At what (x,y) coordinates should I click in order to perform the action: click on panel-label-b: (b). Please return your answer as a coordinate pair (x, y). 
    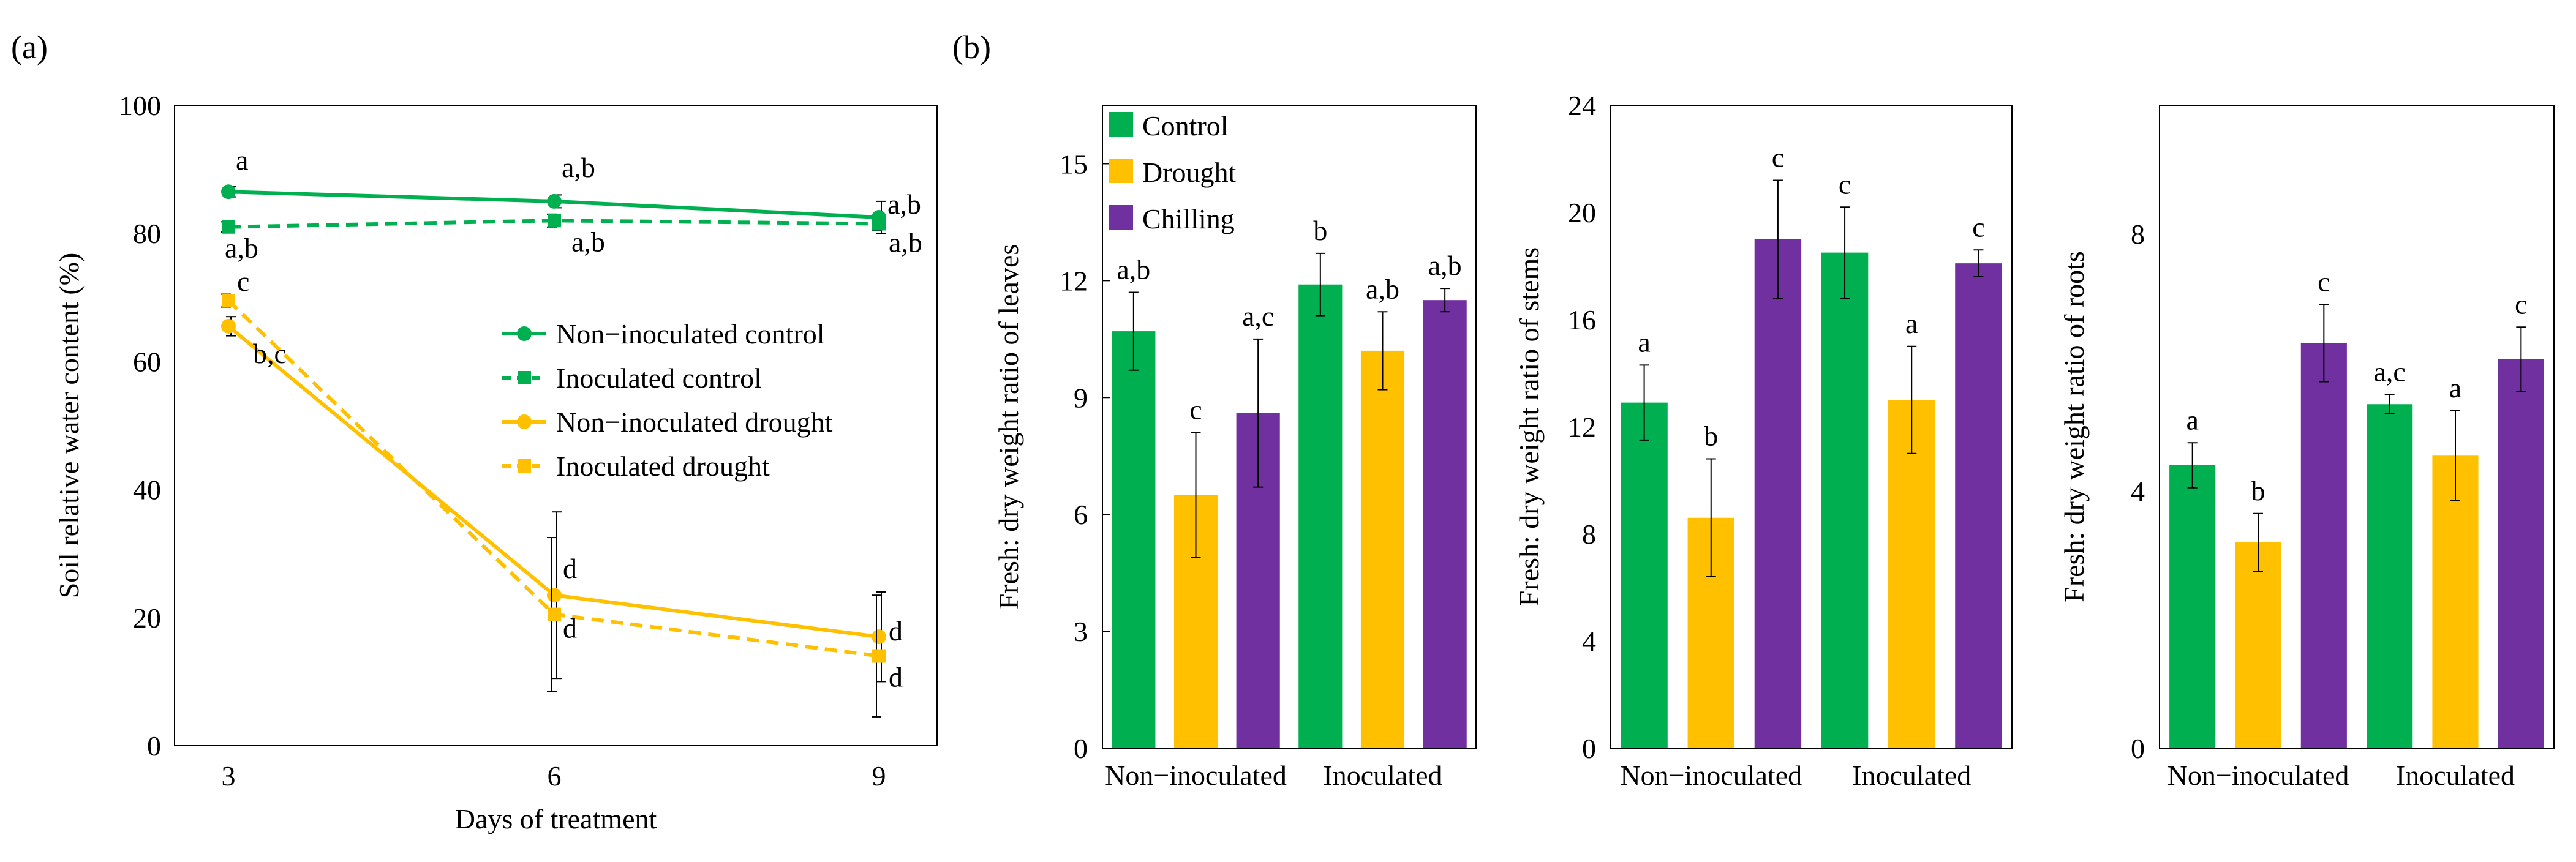
    Looking at the image, I should click on (971, 47).